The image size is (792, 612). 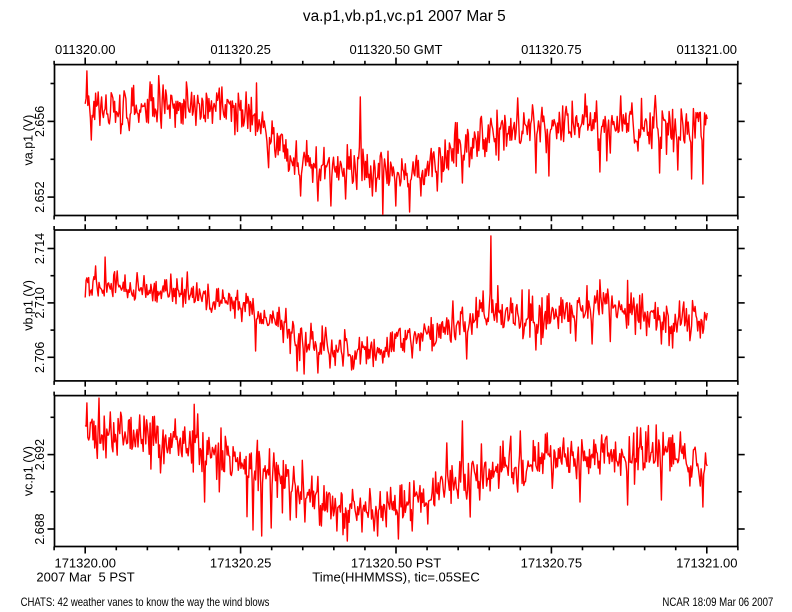 What do you see at coordinates (40, 302) in the screenshot?
I see `svg-text: 2.710` at bounding box center [40, 302].